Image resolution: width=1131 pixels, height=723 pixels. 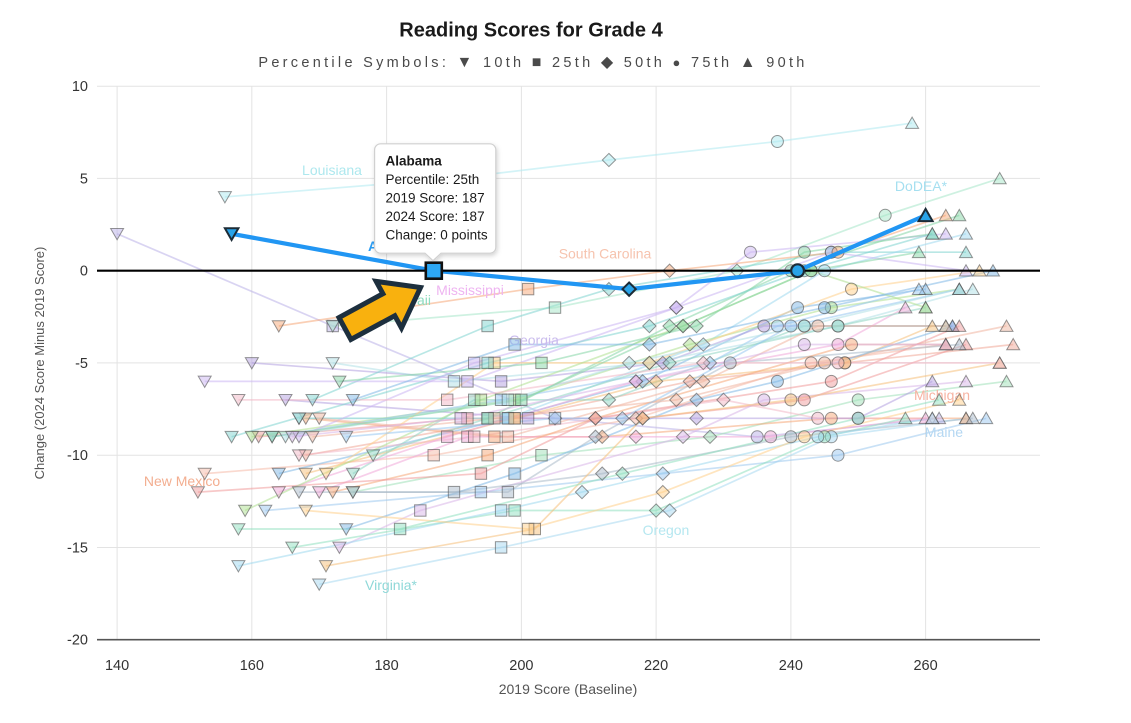 I want to click on svg-text: 160, so click(x=252, y=666).